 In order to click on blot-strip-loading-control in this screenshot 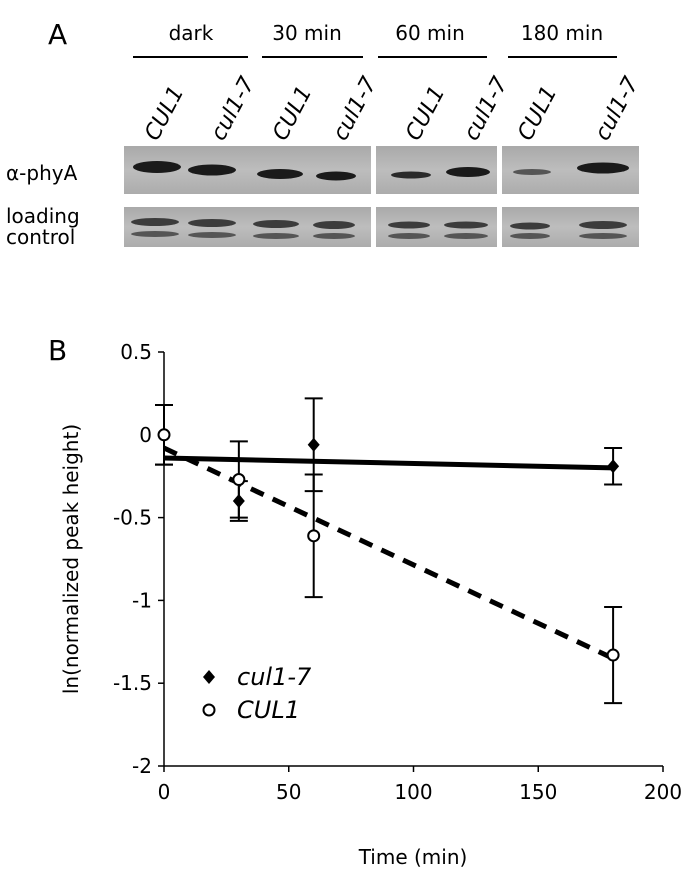, I will do `click(381, 227)`.